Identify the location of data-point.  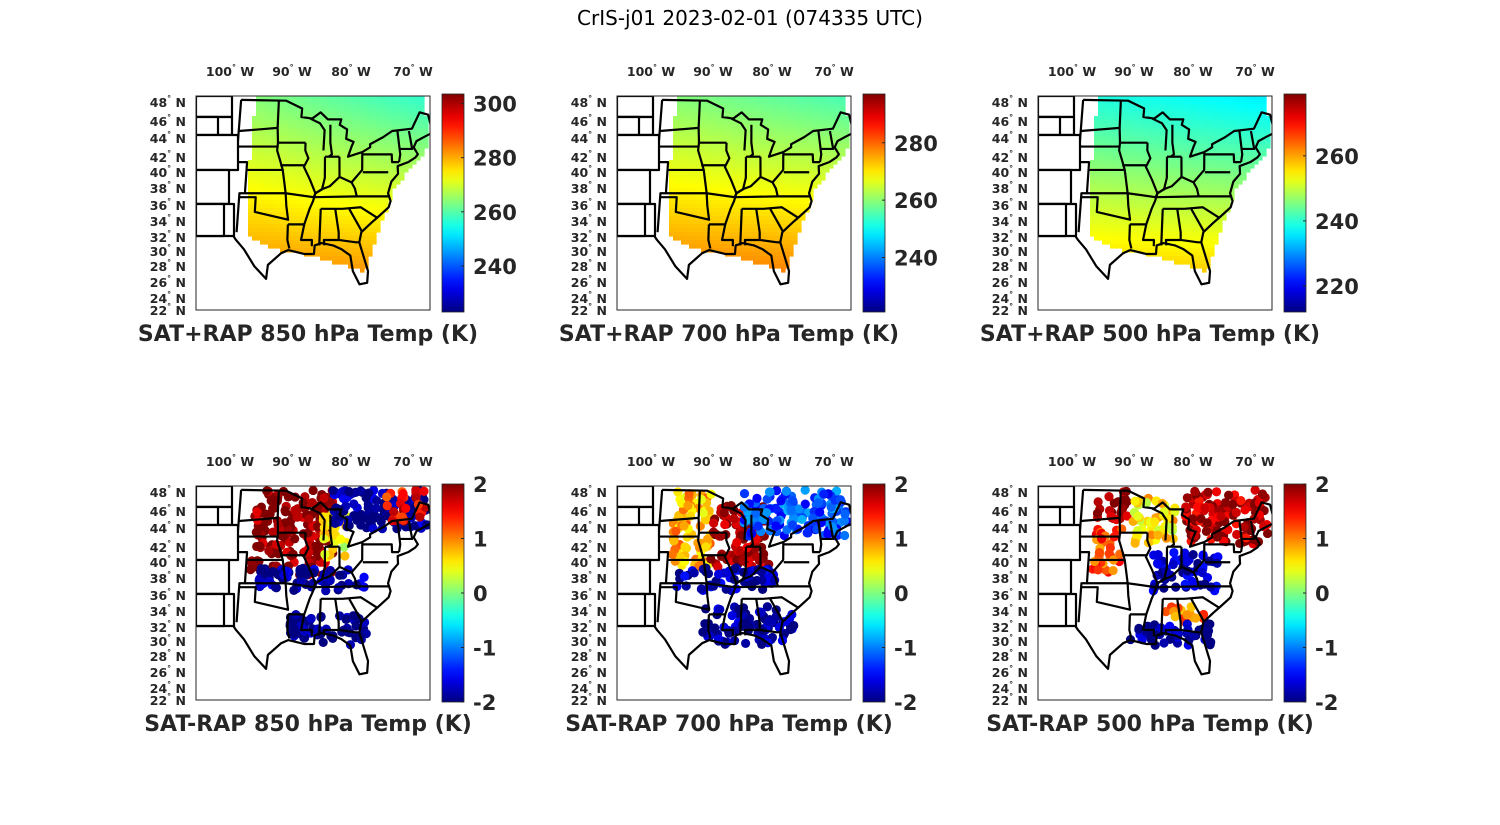
(313, 491).